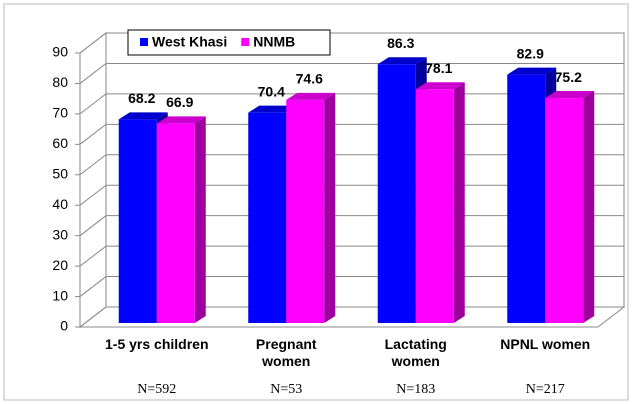  Describe the element at coordinates (93, 180) in the screenshot. I see `left-wall` at that location.